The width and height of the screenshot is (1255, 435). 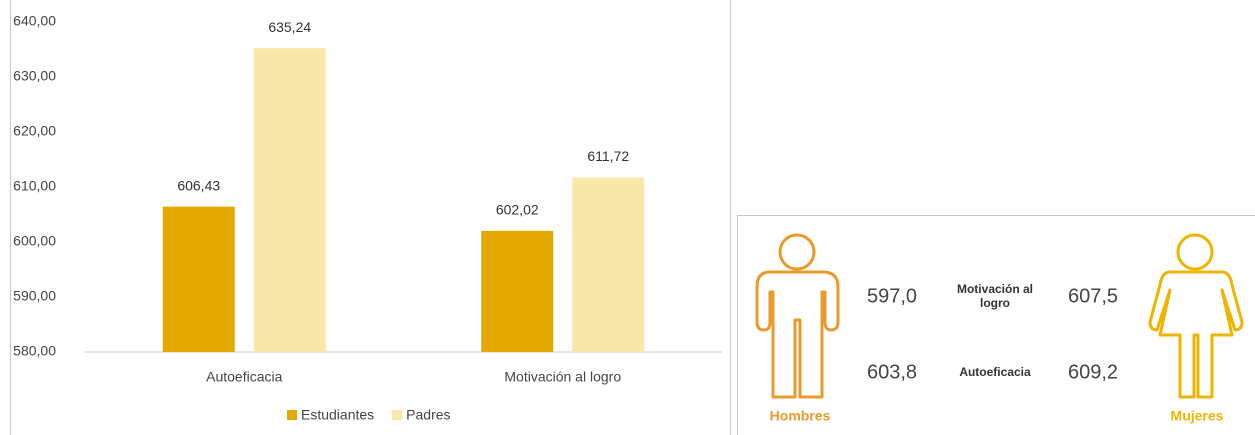 What do you see at coordinates (34, 186) in the screenshot?
I see `y-tick-label: 610,00` at bounding box center [34, 186].